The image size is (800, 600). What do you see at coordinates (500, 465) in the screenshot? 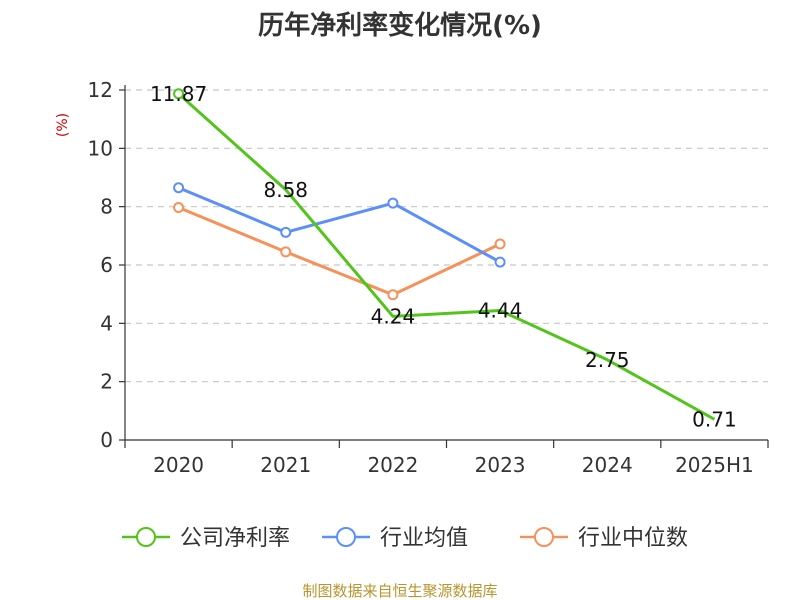
I see `x-tick-label: 2023` at bounding box center [500, 465].